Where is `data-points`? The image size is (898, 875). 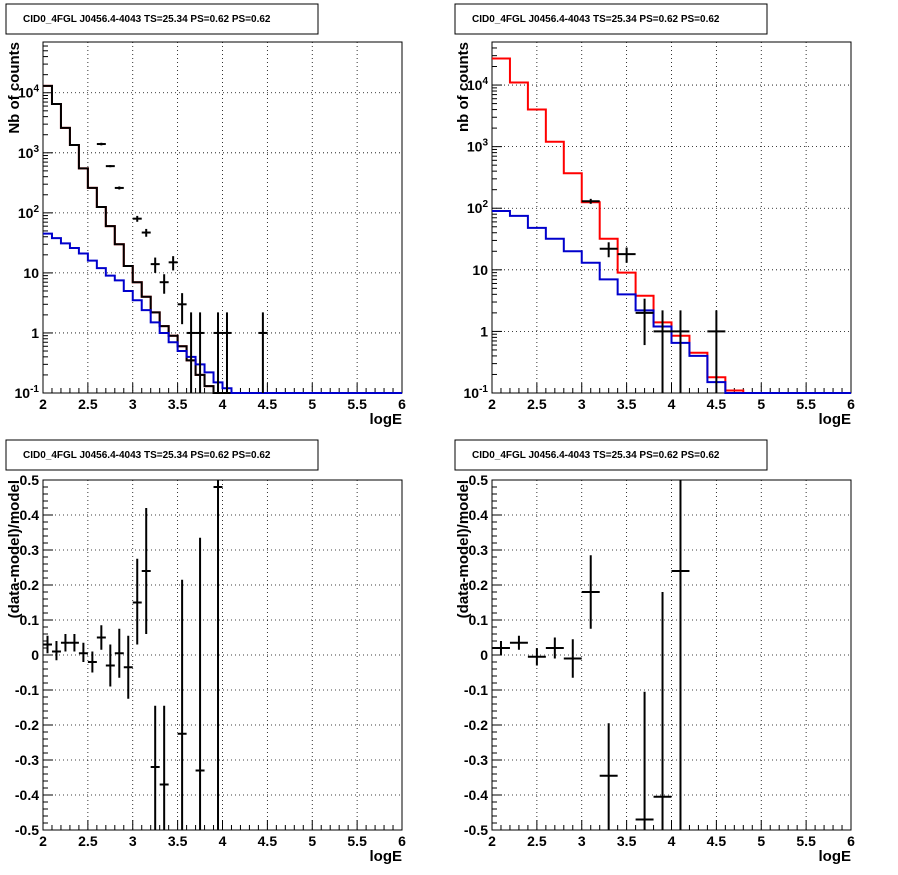 data-points is located at coordinates (182, 267).